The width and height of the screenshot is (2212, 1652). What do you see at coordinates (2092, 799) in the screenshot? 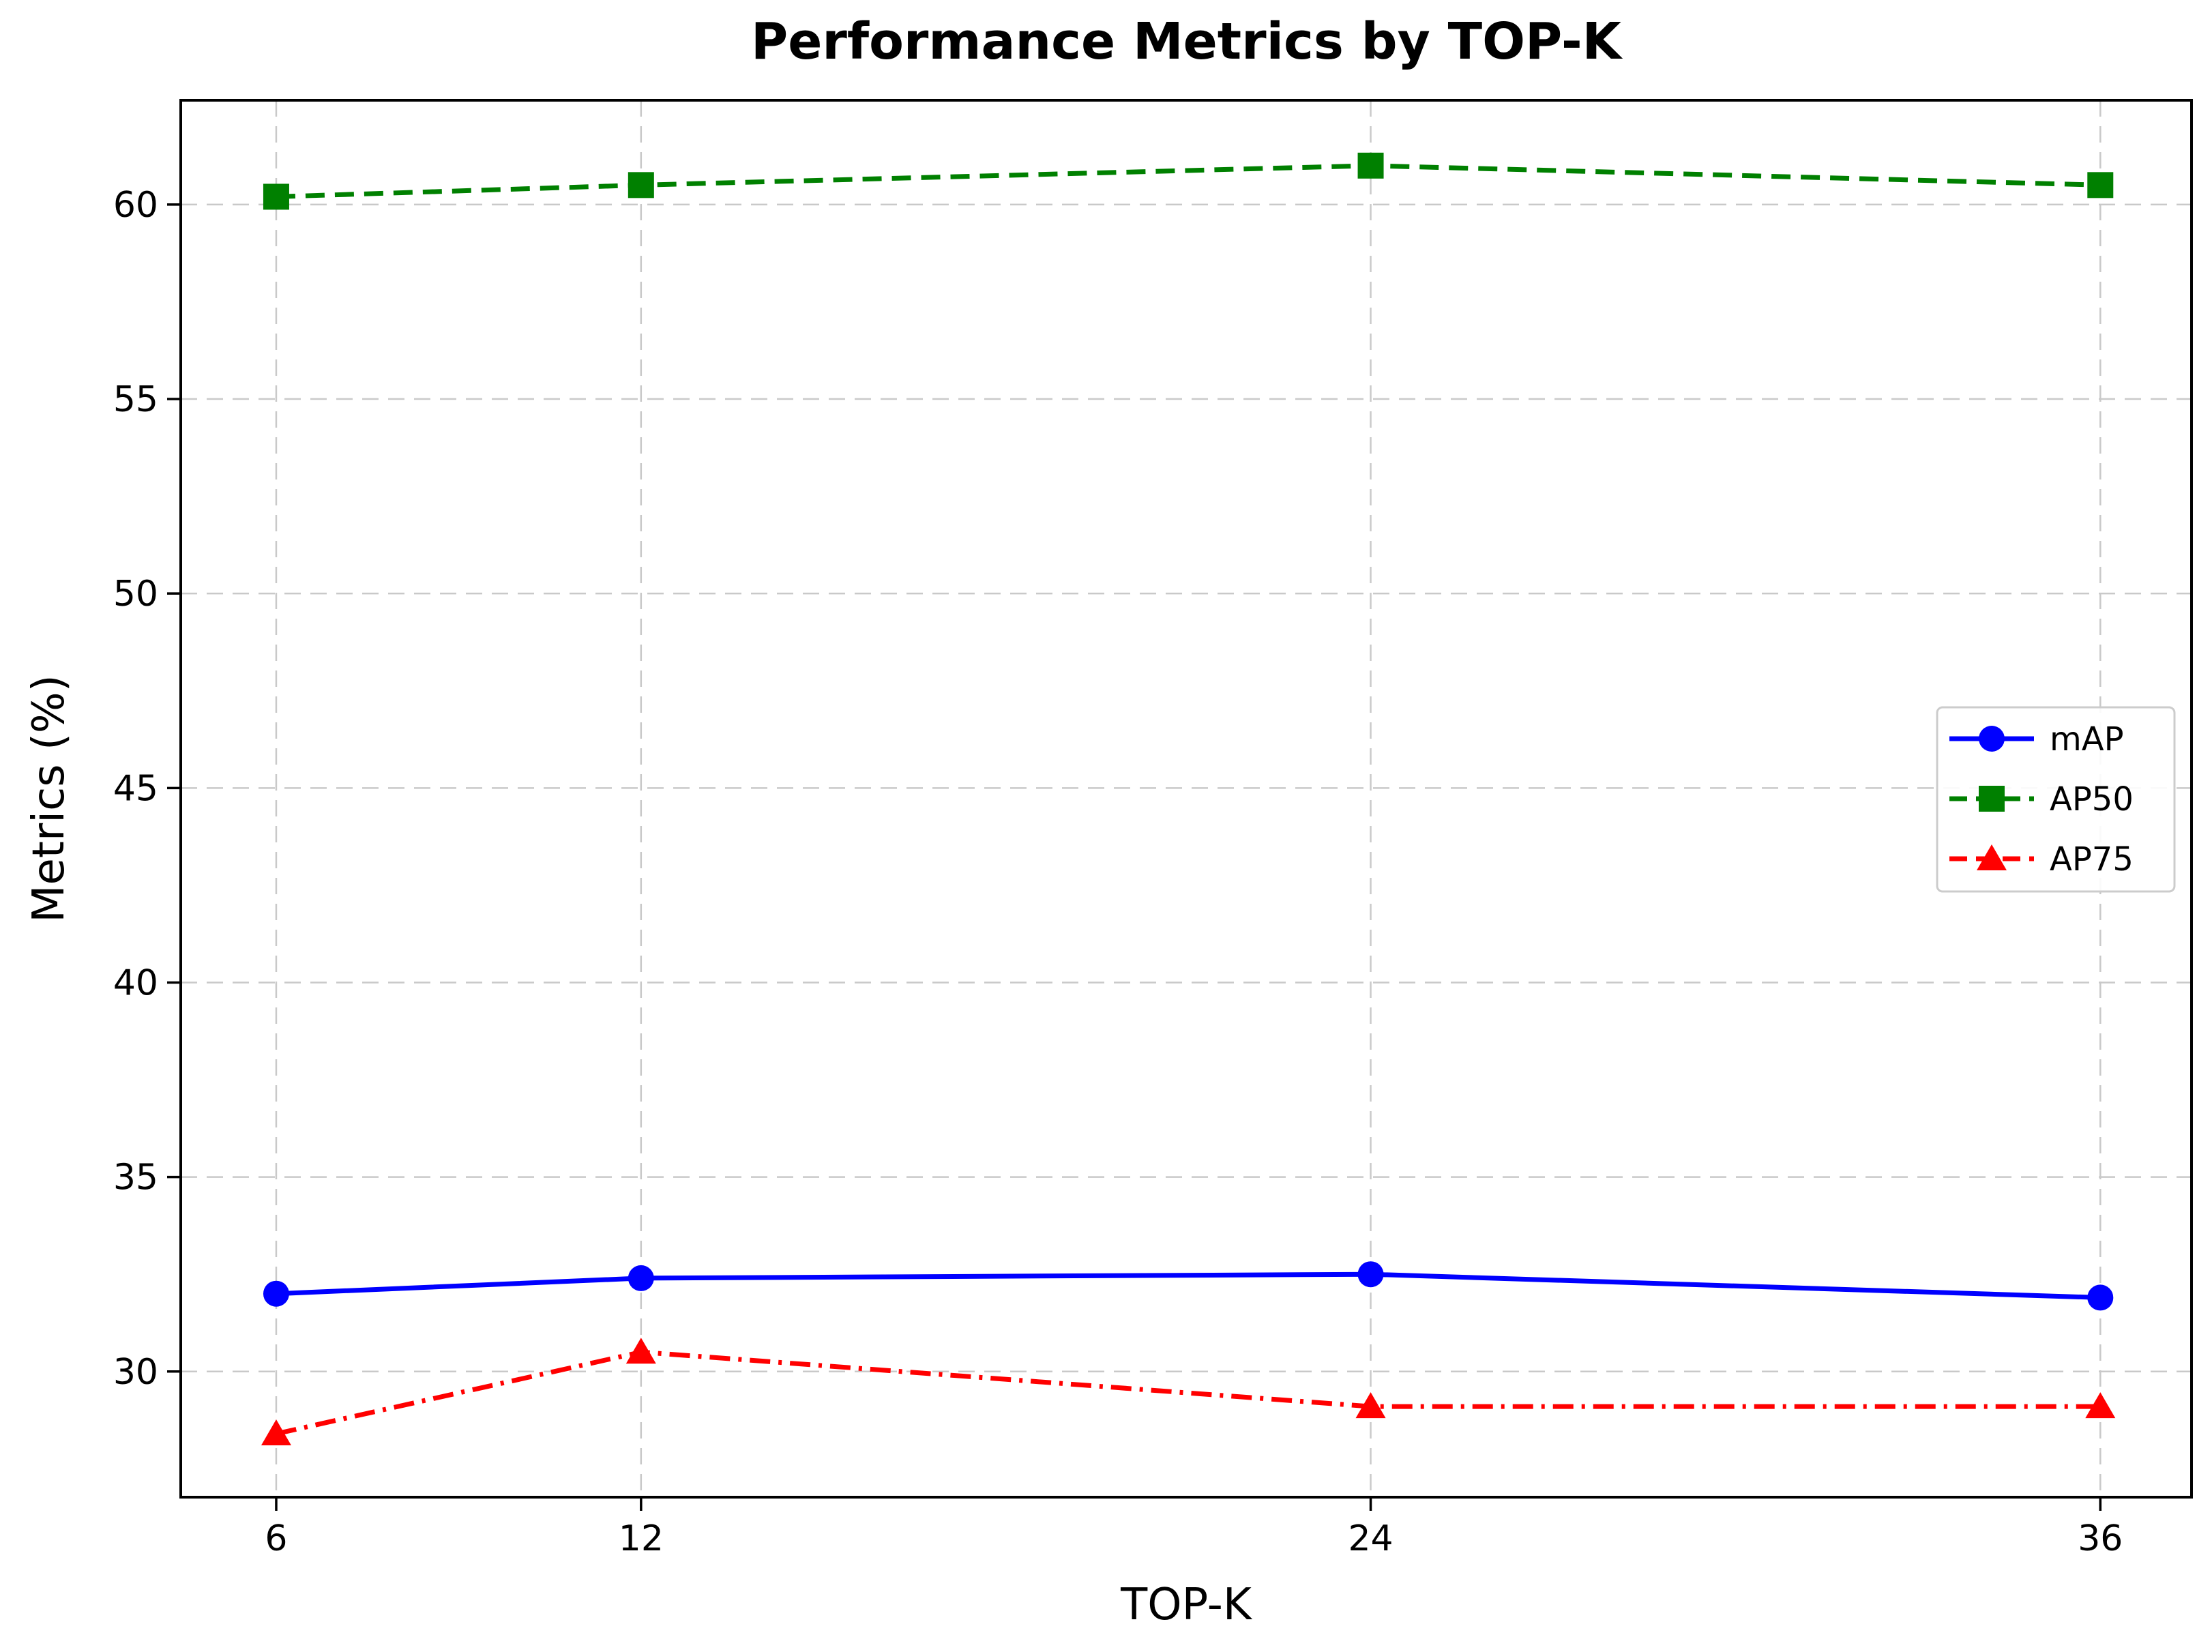
I see `legend-label-AP50: AP50` at bounding box center [2092, 799].